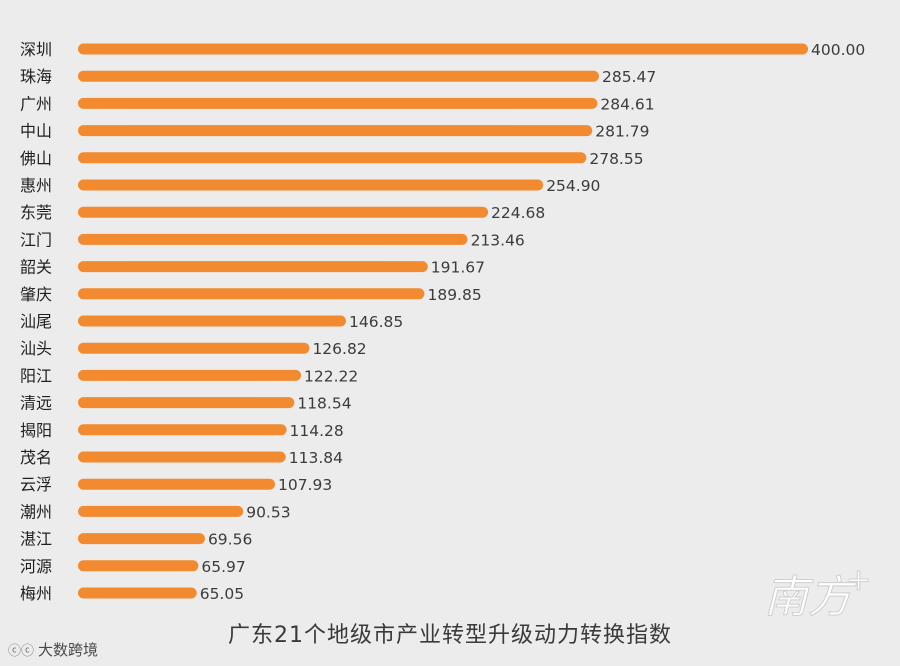  I want to click on category-label: 阳江, so click(36, 375).